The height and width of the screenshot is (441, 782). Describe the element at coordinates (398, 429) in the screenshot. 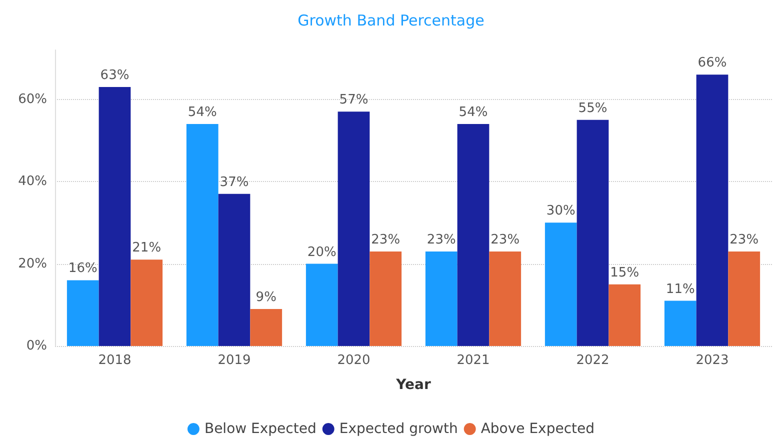

I see `legend-label: Expected growth` at that location.